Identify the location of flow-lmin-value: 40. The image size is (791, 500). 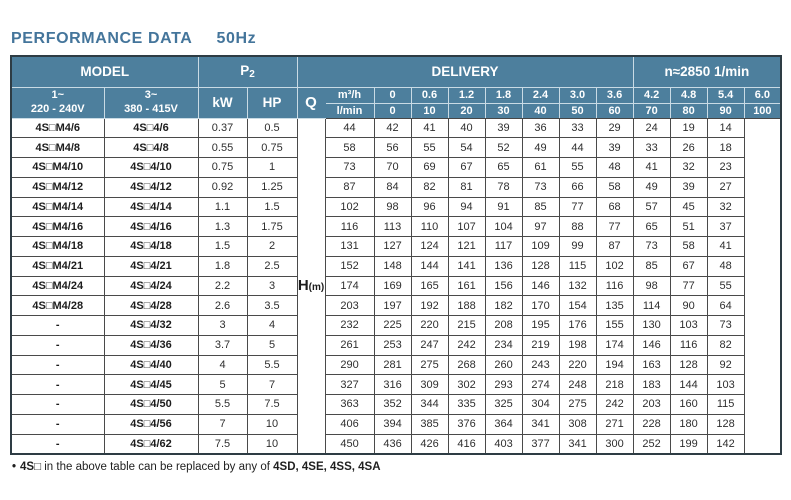
(540, 110).